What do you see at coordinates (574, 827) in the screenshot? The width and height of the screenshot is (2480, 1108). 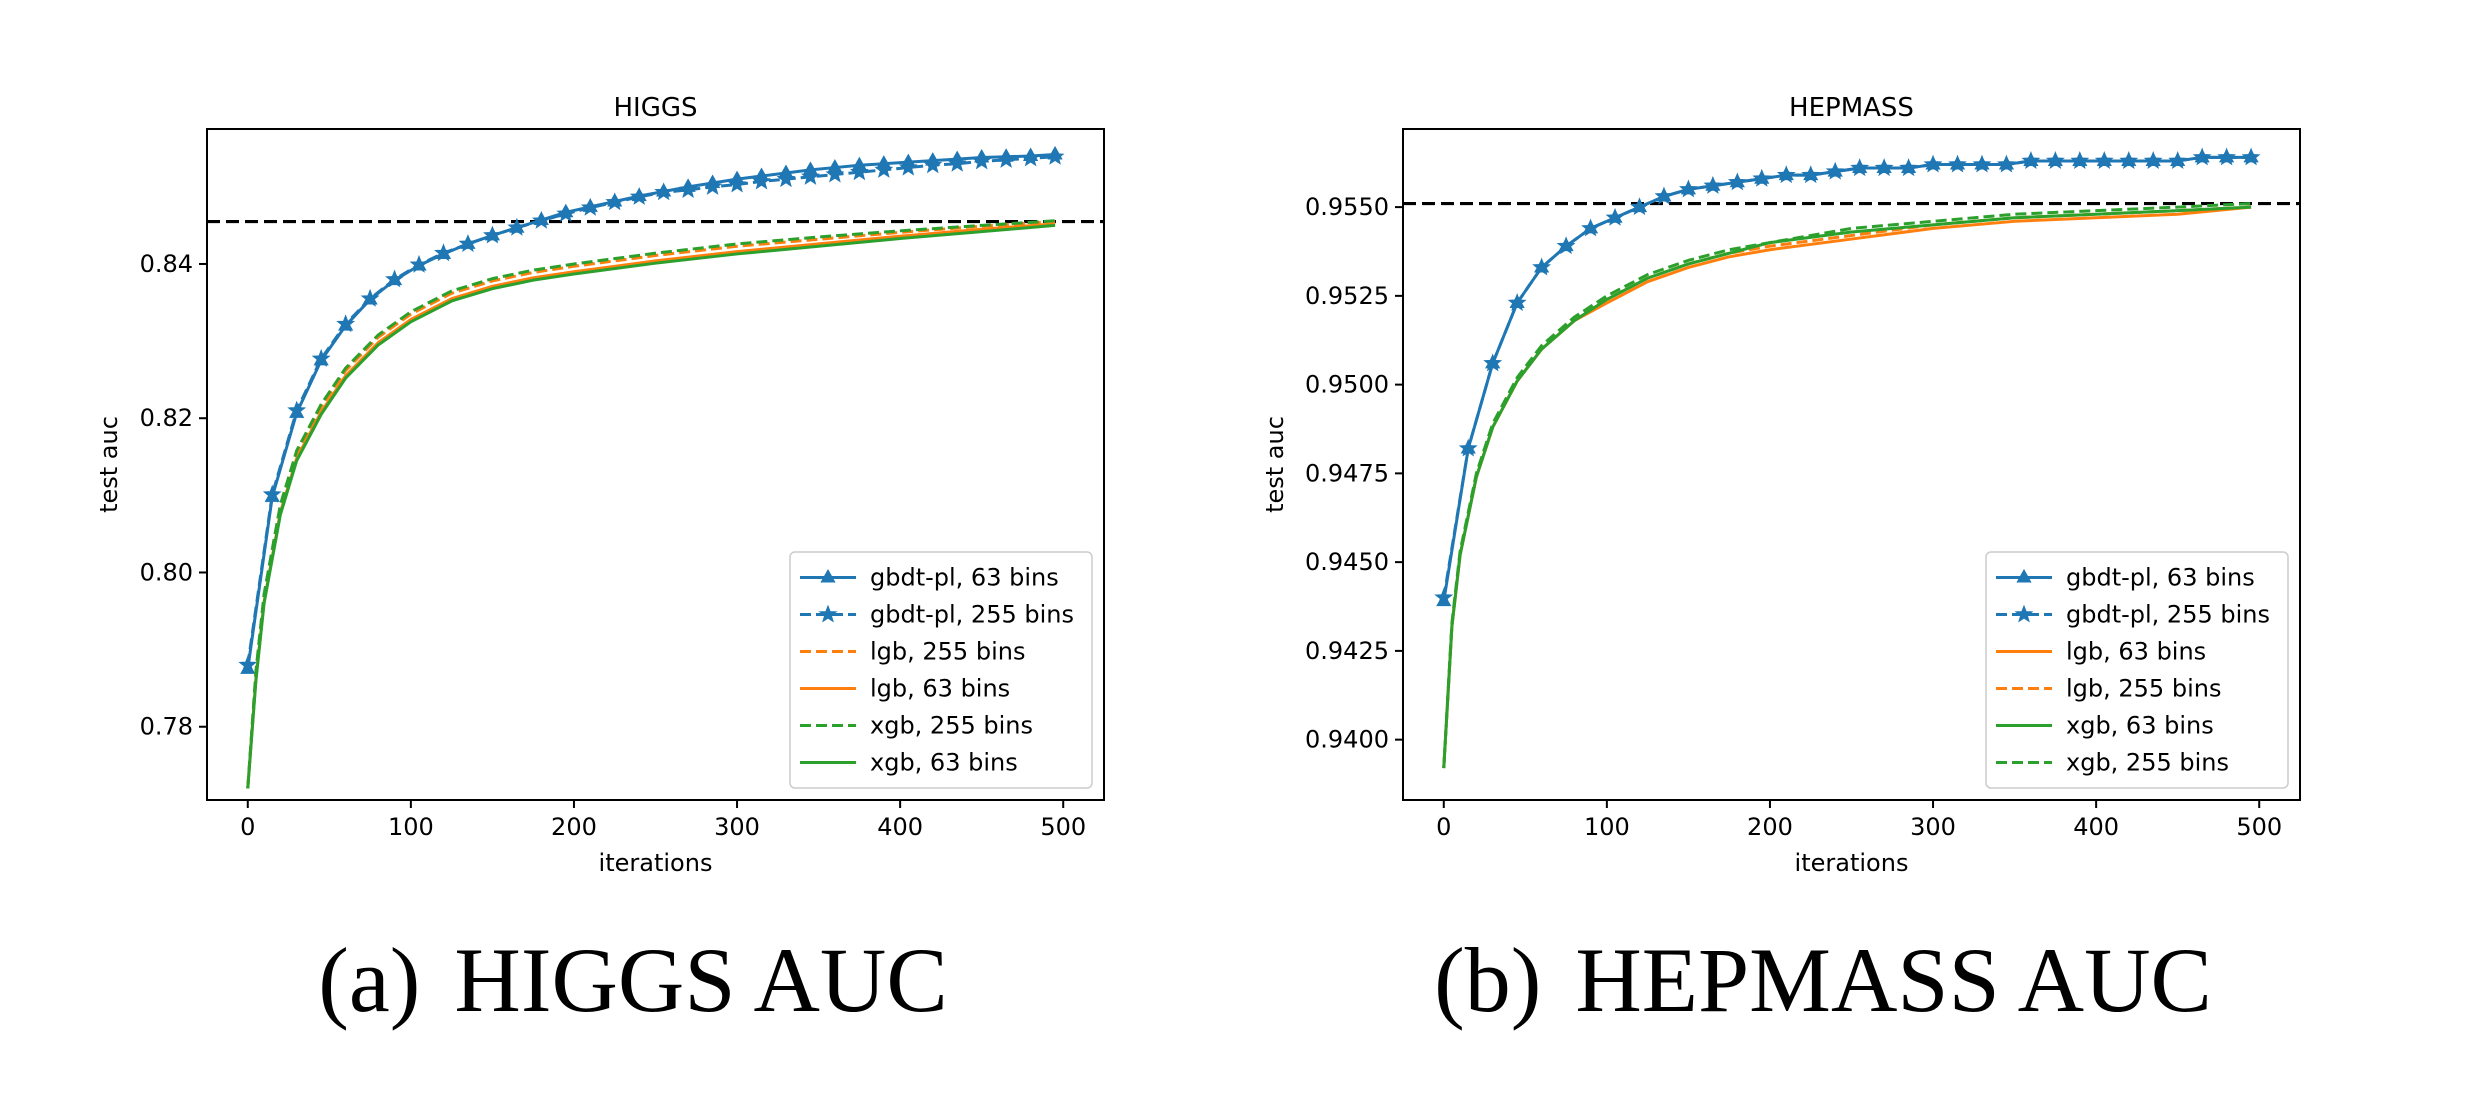 I see `higgs-x-tick-label: 200` at bounding box center [574, 827].